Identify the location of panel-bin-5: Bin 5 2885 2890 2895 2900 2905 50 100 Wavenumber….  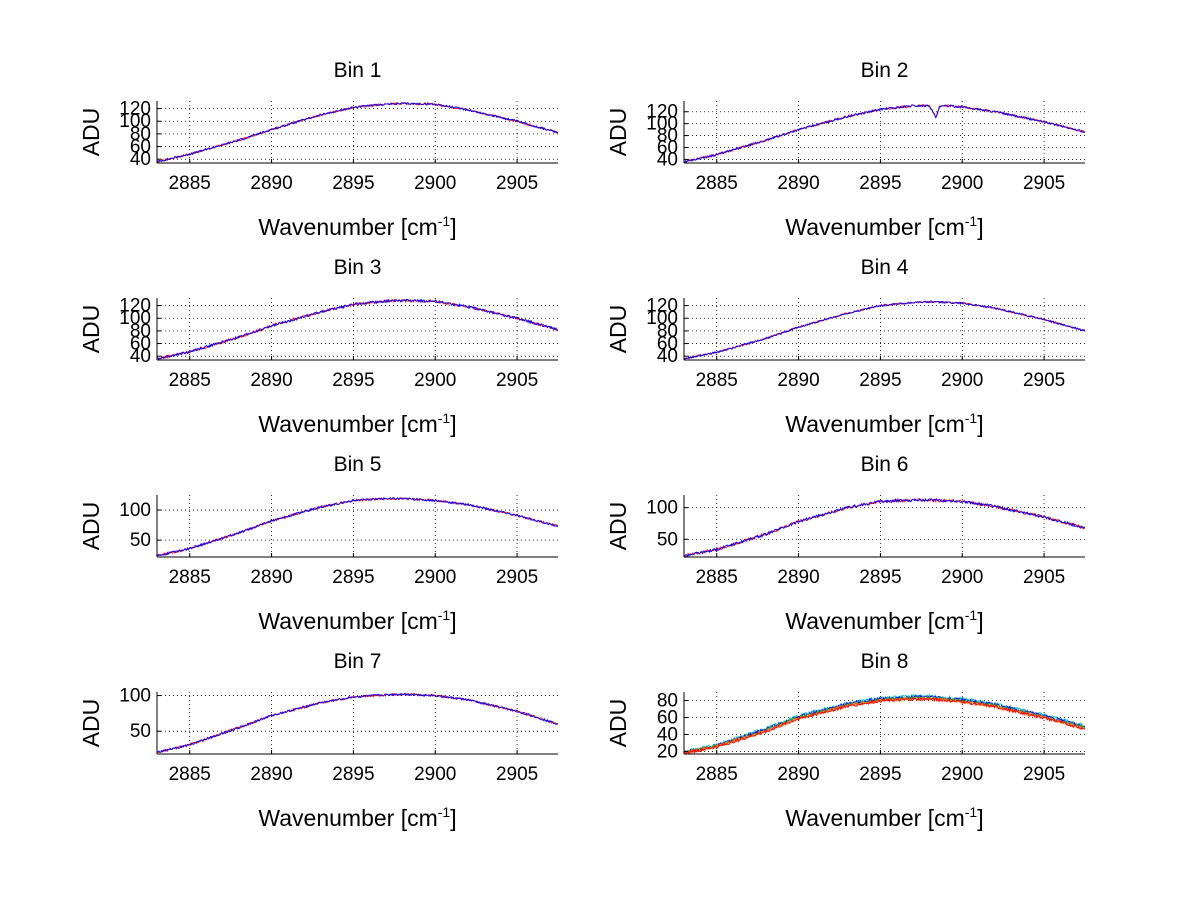
(318, 543).